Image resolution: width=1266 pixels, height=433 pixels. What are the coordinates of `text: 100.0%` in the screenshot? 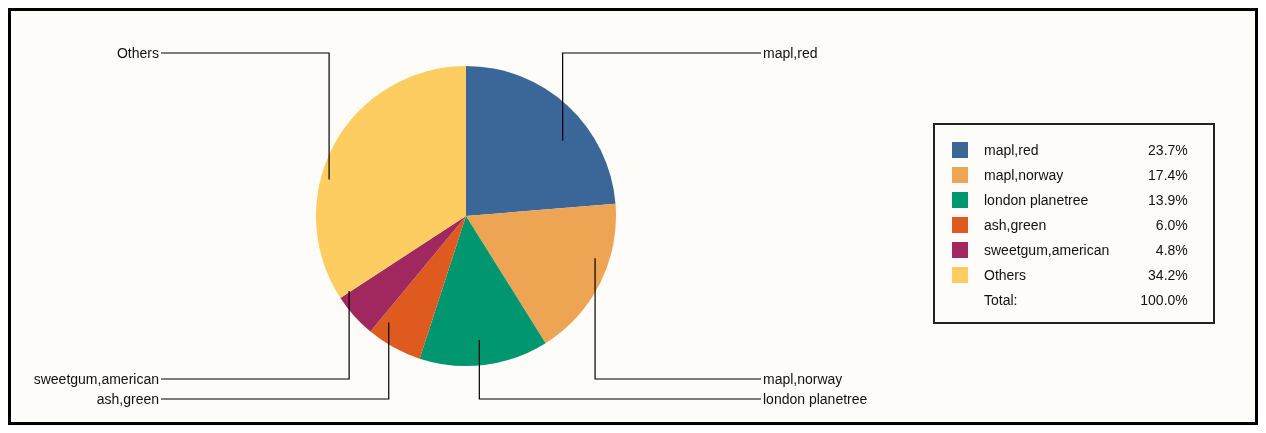 It's located at (1164, 299).